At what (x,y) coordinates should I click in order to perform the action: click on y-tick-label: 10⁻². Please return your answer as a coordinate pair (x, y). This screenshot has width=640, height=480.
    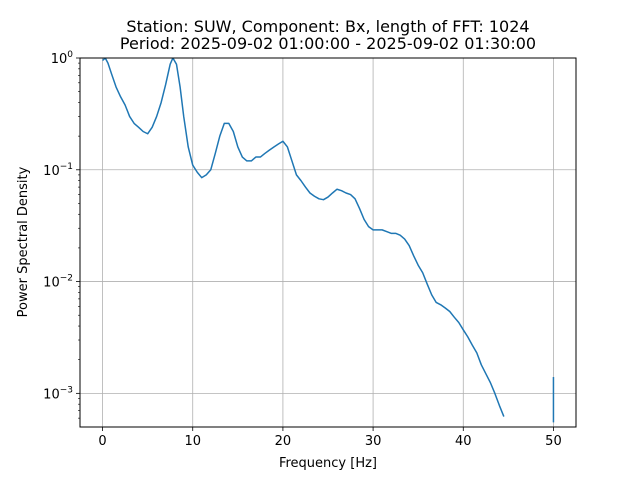
    Looking at the image, I should click on (58, 282).